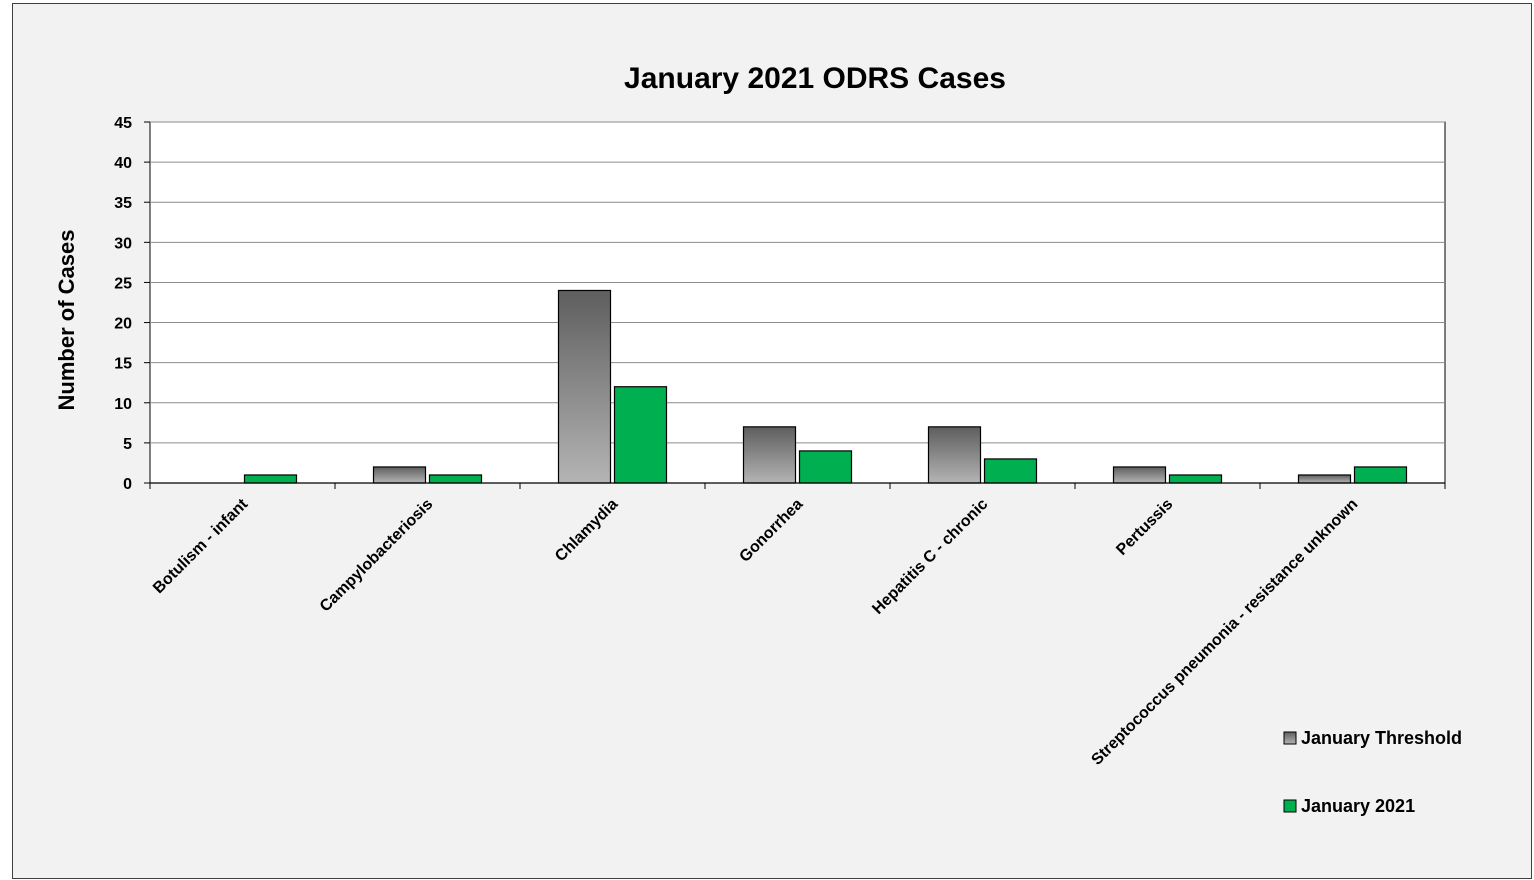 Image resolution: width=1534 pixels, height=880 pixels. Describe the element at coordinates (123, 404) in the screenshot. I see `y-tick-label: 10` at that location.